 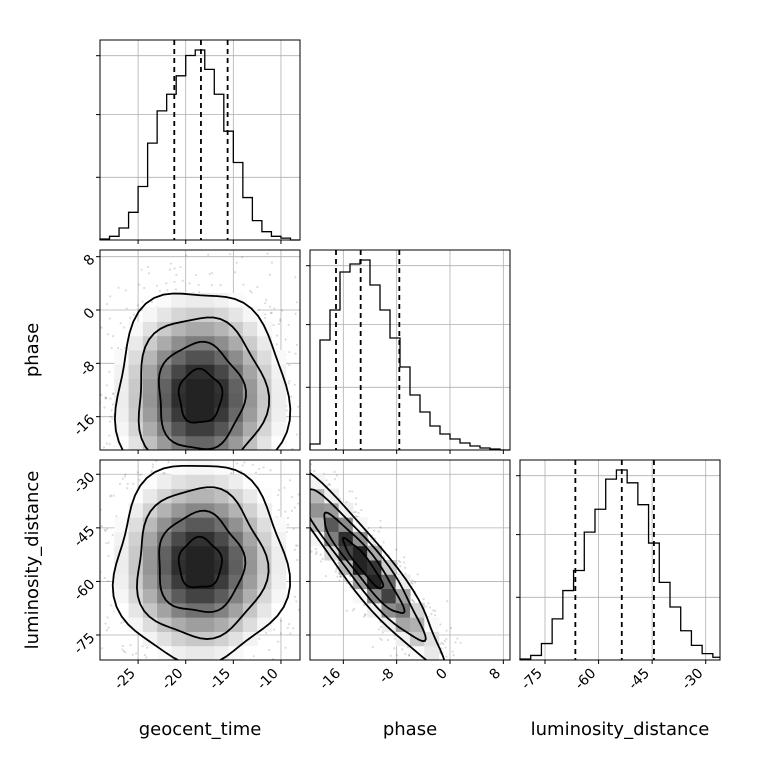 I want to click on panel-content, so click(x=195, y=587).